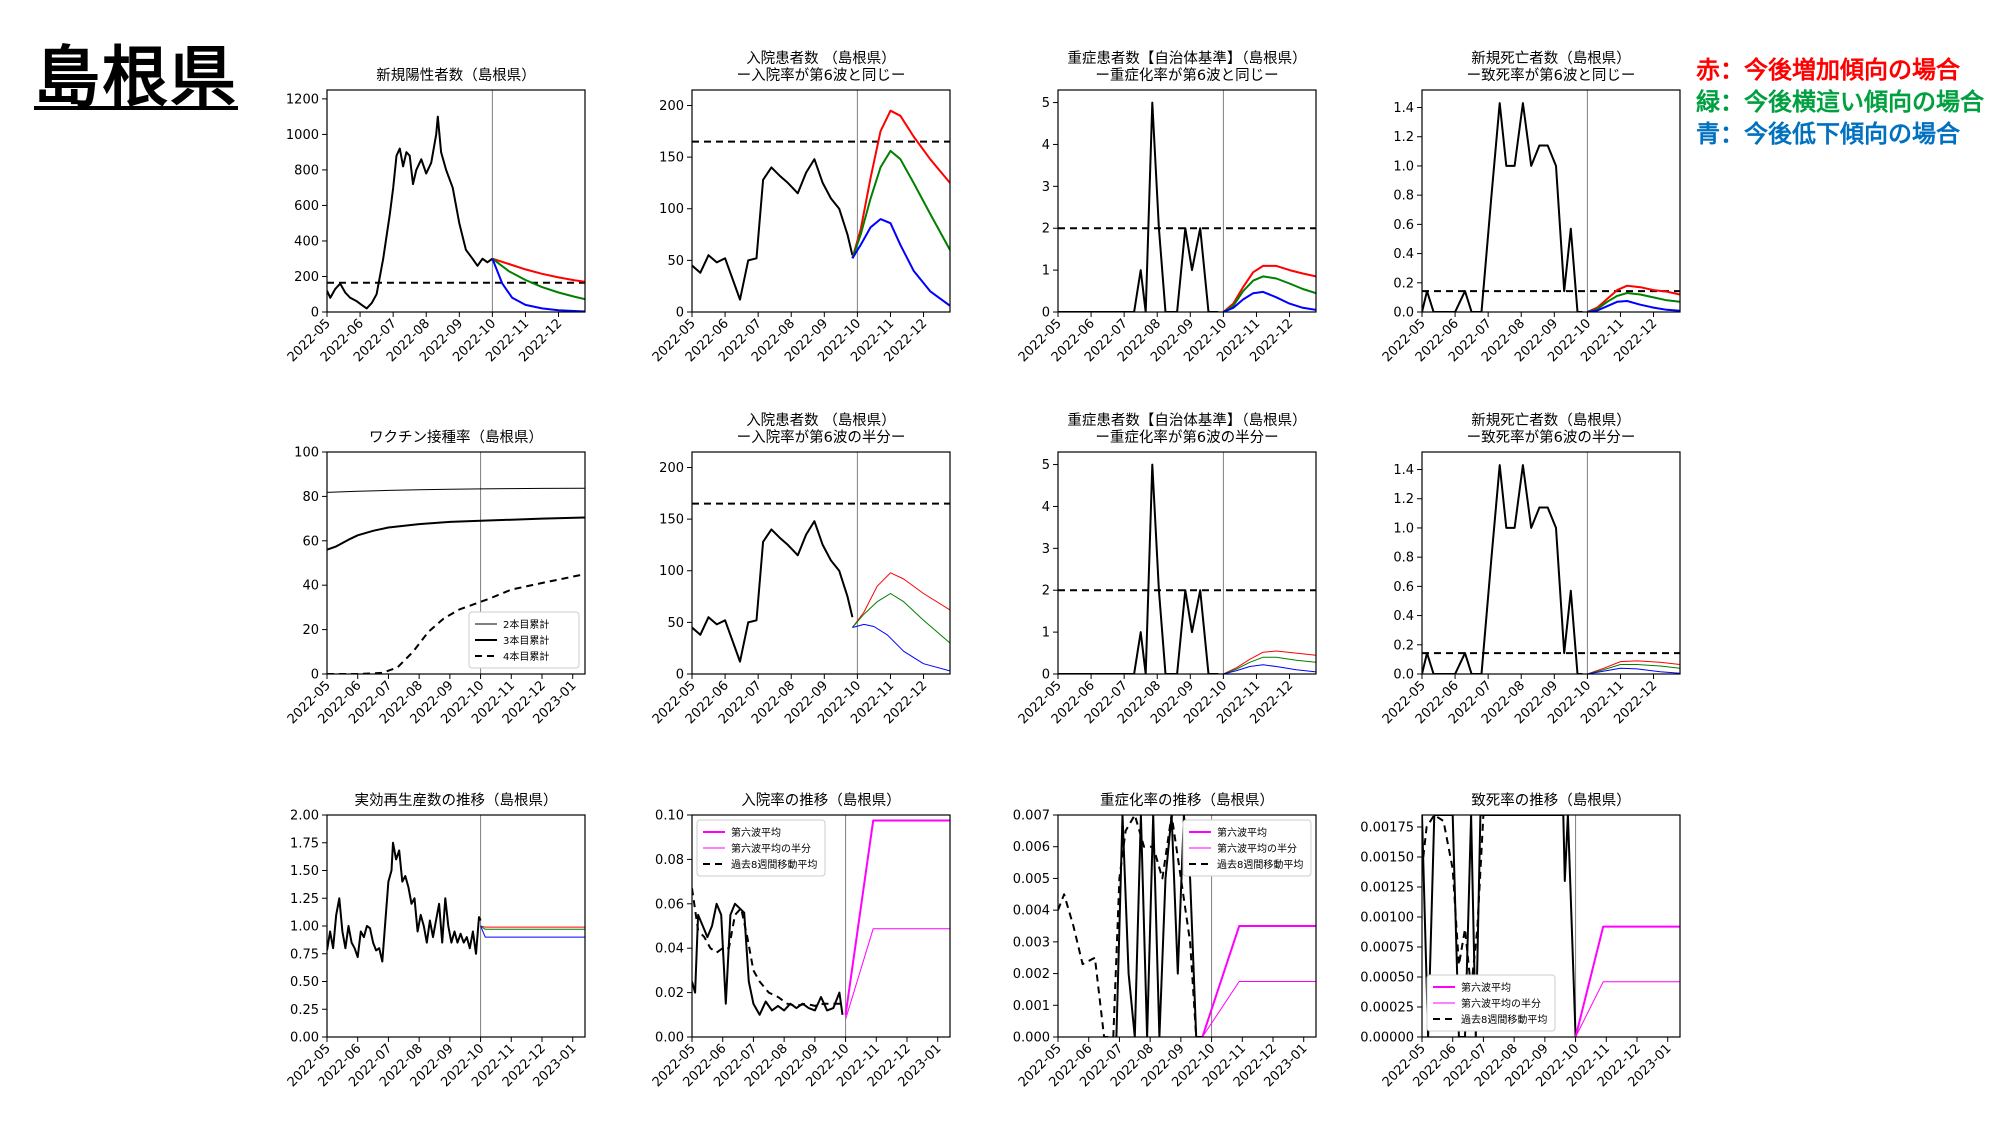 This screenshot has width=2000, height=1125. I want to click on y-tick-label: 0.007, so click(1031, 816).